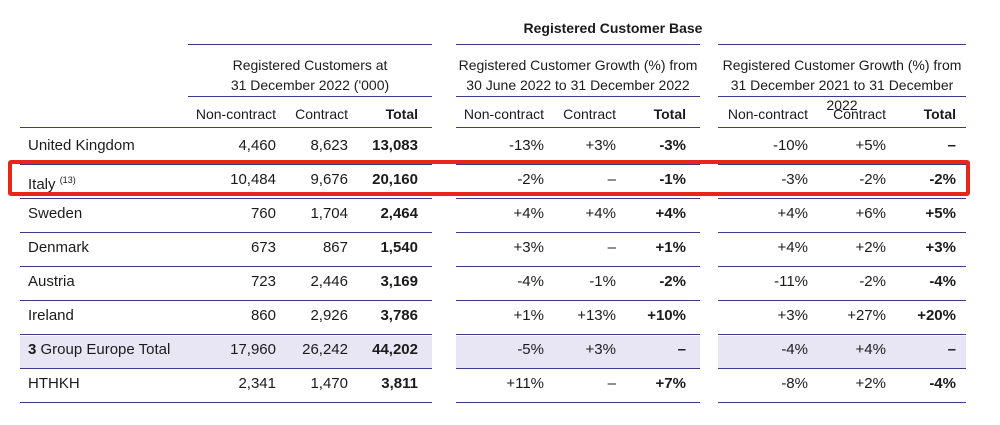  Describe the element at coordinates (257, 145) in the screenshot. I see `table-cell: 4,460` at that location.